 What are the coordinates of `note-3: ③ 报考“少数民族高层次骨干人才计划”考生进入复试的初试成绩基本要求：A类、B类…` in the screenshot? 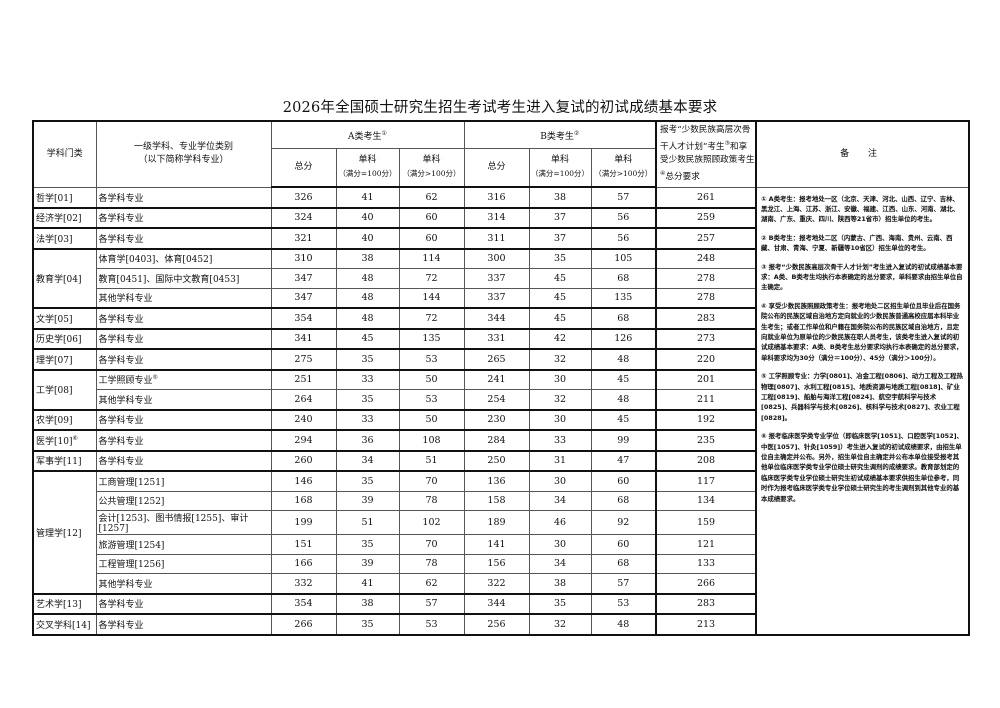 It's located at (862, 277).